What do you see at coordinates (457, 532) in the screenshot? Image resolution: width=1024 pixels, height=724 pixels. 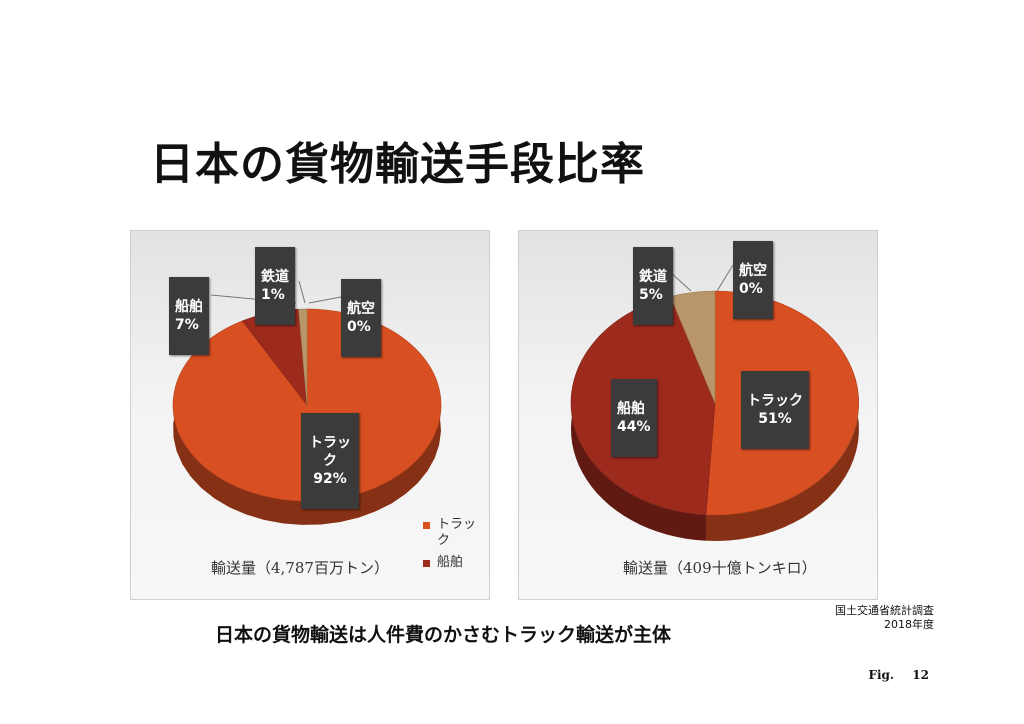 I see `legend-label: トラック` at bounding box center [457, 532].